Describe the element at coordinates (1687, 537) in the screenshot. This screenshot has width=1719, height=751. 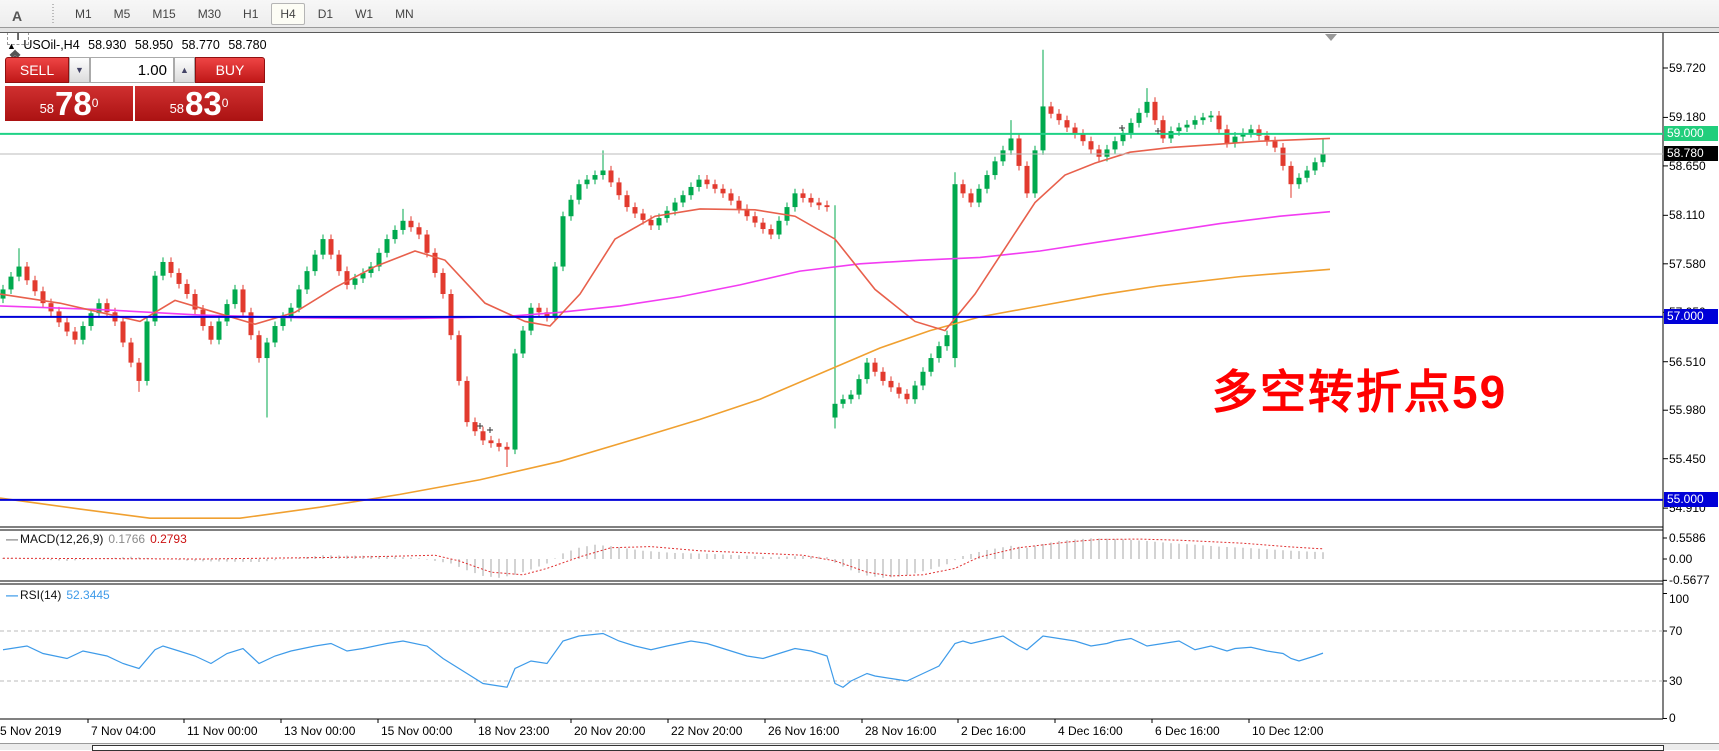
I see `macd-tick-0.5586: 0.5586` at that location.